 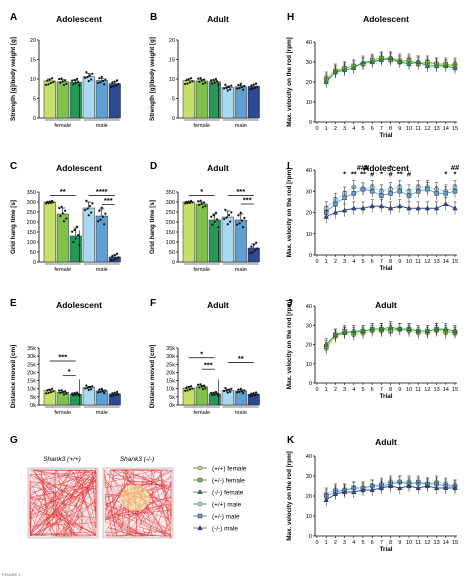 What do you see at coordinates (409, 174) in the screenshot?
I see `significance-label: #` at bounding box center [409, 174].